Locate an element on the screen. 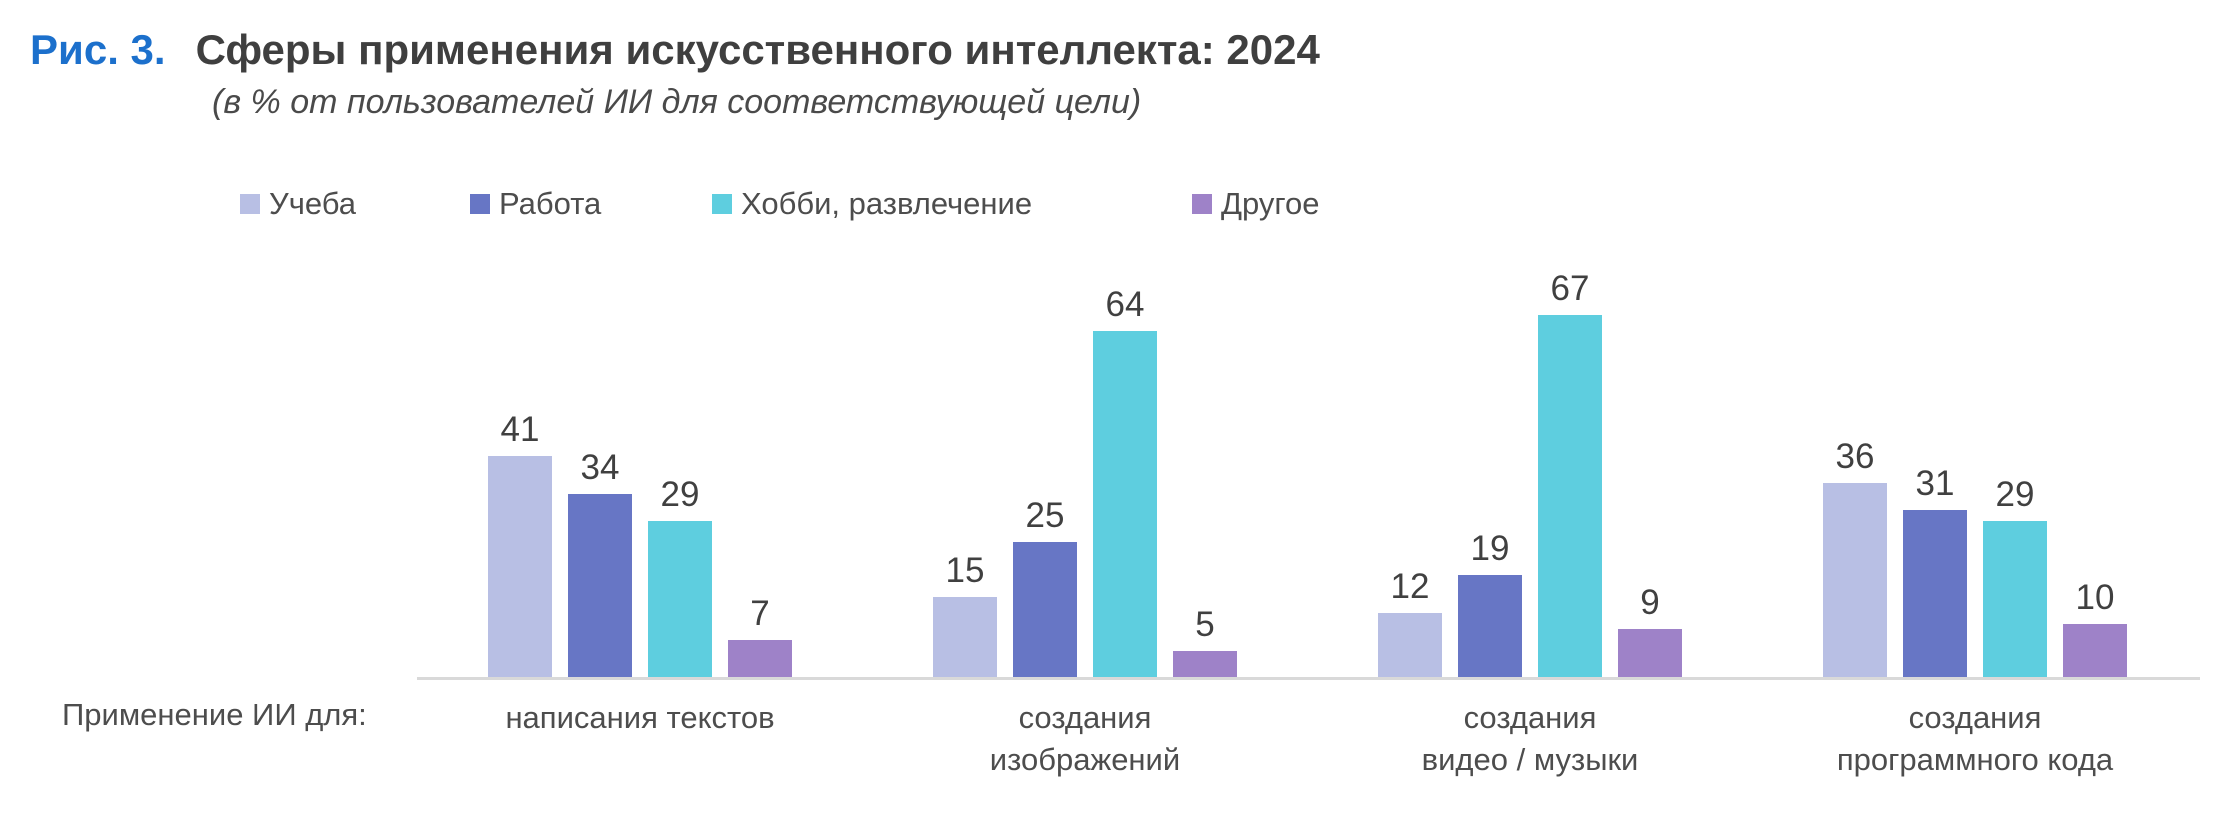  bar-group-creating-images-other: 5 is located at coordinates (1205, 642).